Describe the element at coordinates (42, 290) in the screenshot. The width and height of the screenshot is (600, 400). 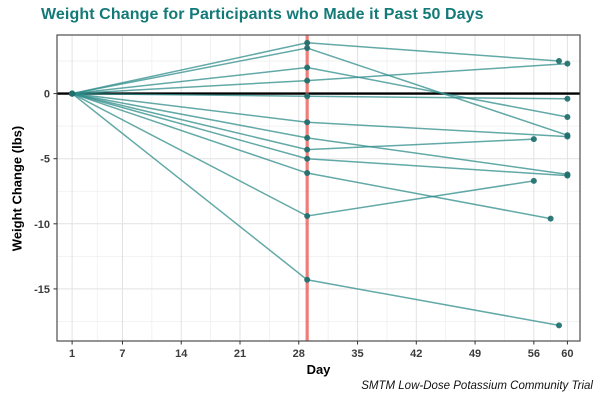
I see `y-tick-label: -15` at that location.